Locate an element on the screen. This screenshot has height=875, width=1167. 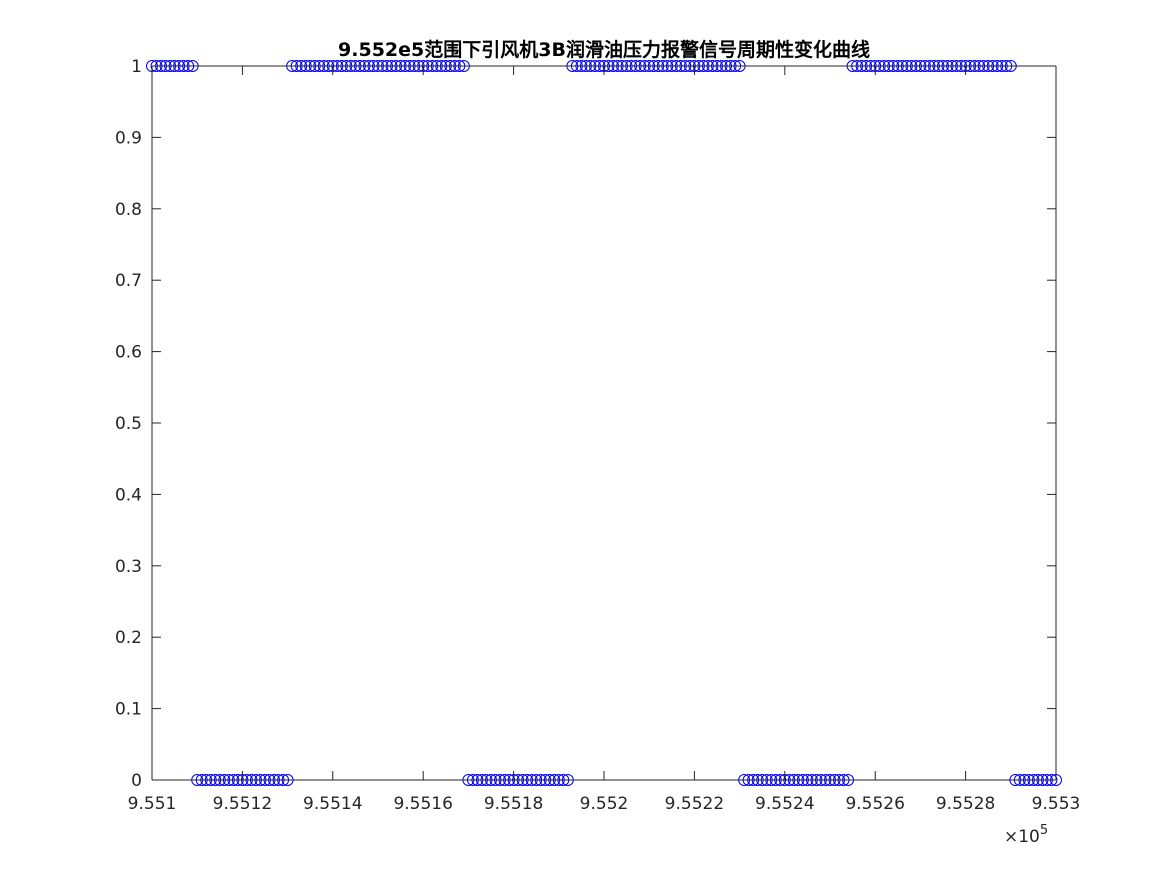
y-tick-label: 0 is located at coordinates (136, 781).